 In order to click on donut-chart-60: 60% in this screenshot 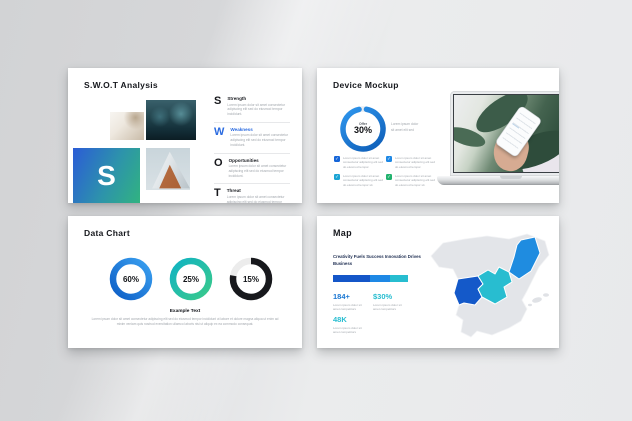, I will do `click(131, 279)`.